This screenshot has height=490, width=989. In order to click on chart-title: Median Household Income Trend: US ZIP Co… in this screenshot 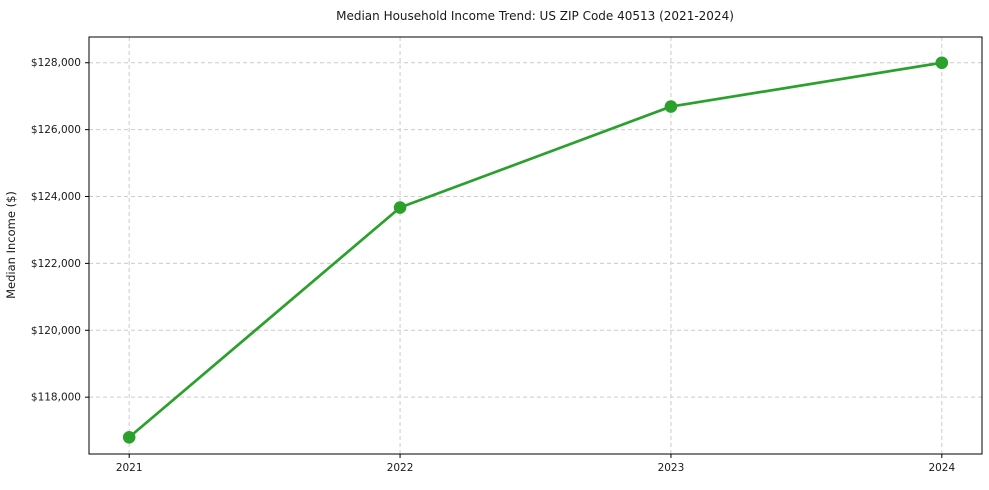, I will do `click(535, 16)`.